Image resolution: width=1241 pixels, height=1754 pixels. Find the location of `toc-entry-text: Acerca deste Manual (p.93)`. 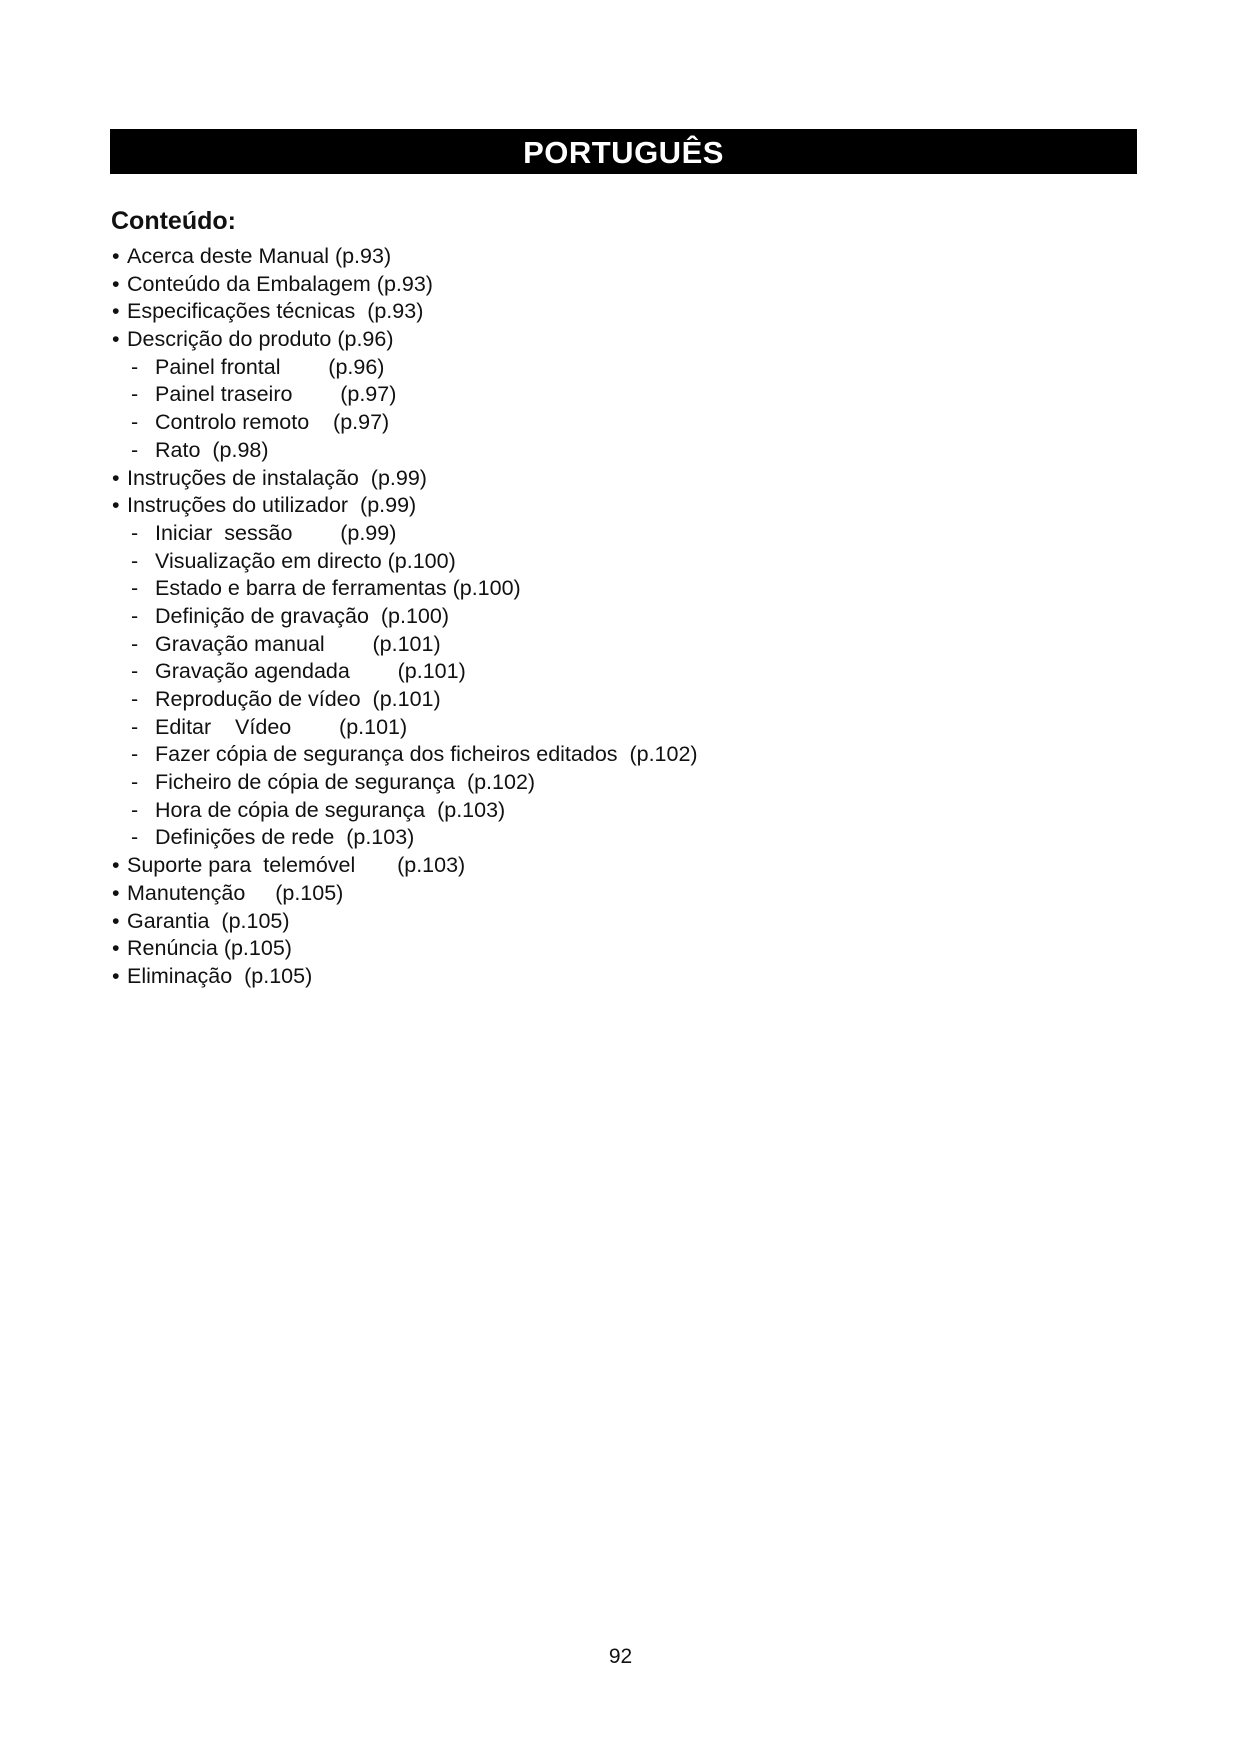

toc-entry-text: Acerca deste Manual (p.93) is located at coordinates (259, 256).